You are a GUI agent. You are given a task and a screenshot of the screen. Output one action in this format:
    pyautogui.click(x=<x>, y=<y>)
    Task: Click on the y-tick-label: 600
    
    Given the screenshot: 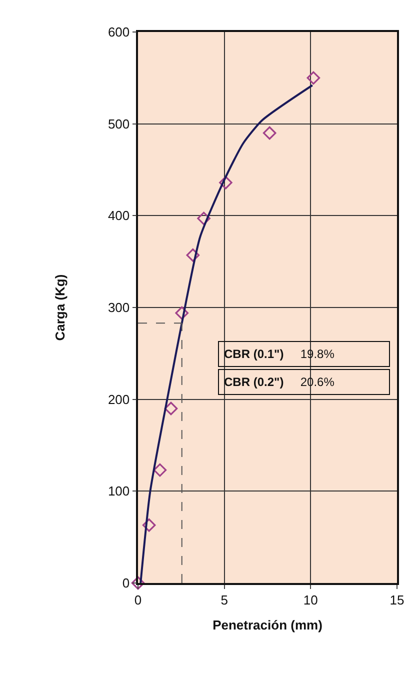 What is the action you would take?
    pyautogui.click(x=119, y=32)
    